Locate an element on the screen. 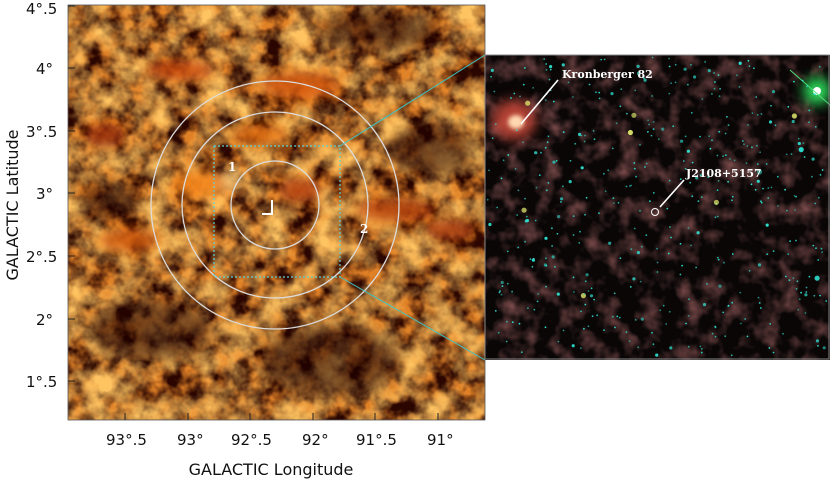 The width and height of the screenshot is (830, 483). region-label-2: 2 is located at coordinates (364, 229).